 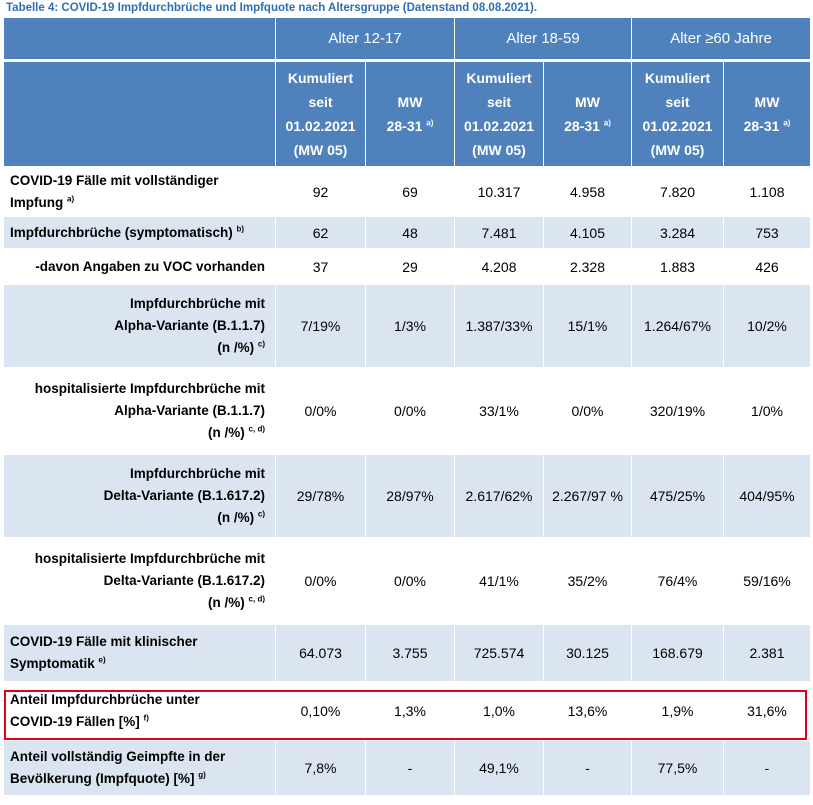 I want to click on table-cell: 77,5%, so click(x=678, y=769).